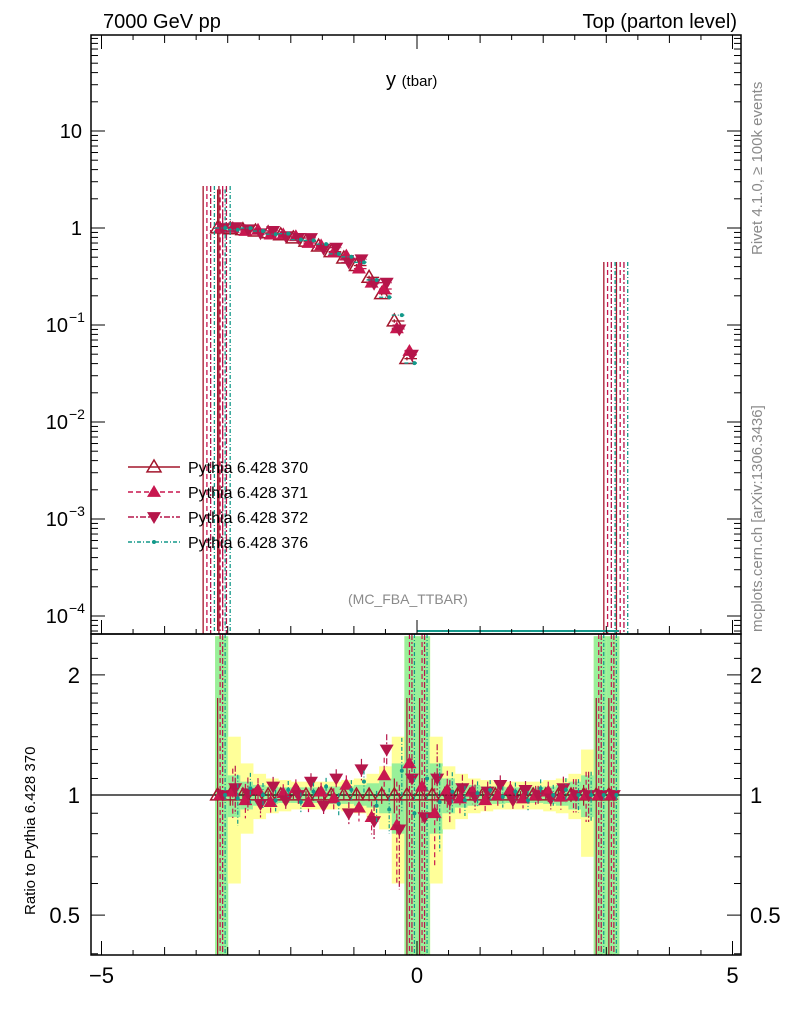 The image size is (786, 1024). I want to click on legend-label: Pythia 6.428 372, so click(248, 518).